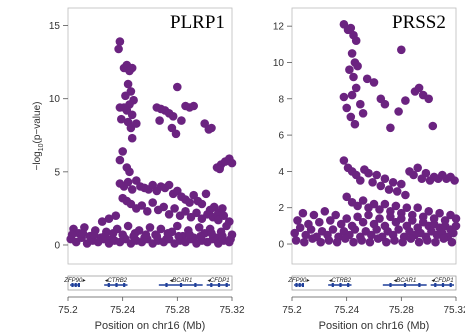 The height and width of the screenshot is (335, 465). I want to click on prss2-gene-label: ◂CFDP1, so click(442, 281).